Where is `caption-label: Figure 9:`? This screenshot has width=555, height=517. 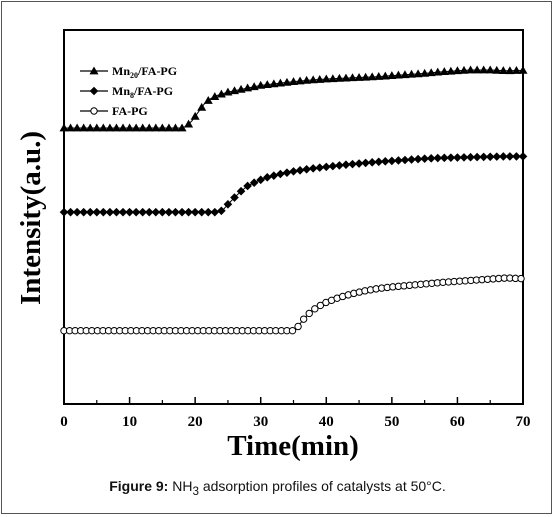 caption-label: Figure 9: is located at coordinates (139, 486).